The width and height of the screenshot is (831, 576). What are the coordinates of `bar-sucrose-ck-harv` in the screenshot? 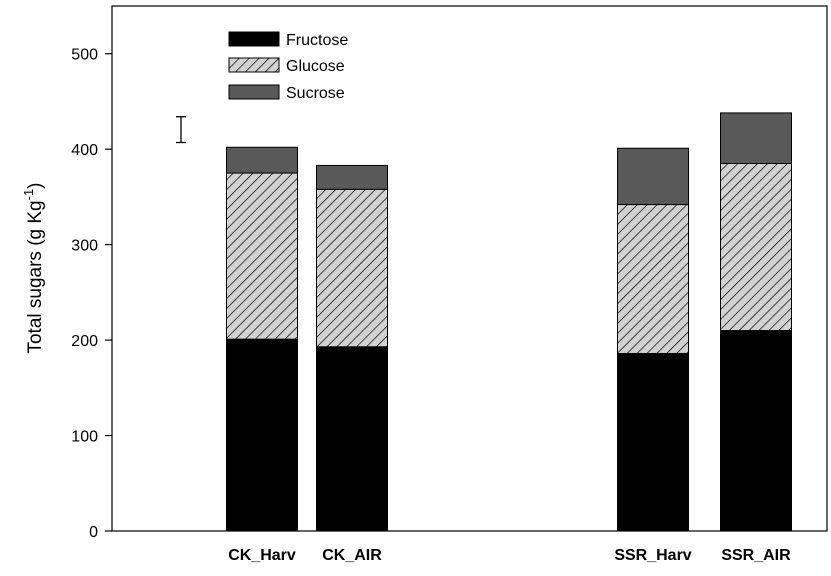 It's located at (262, 160).